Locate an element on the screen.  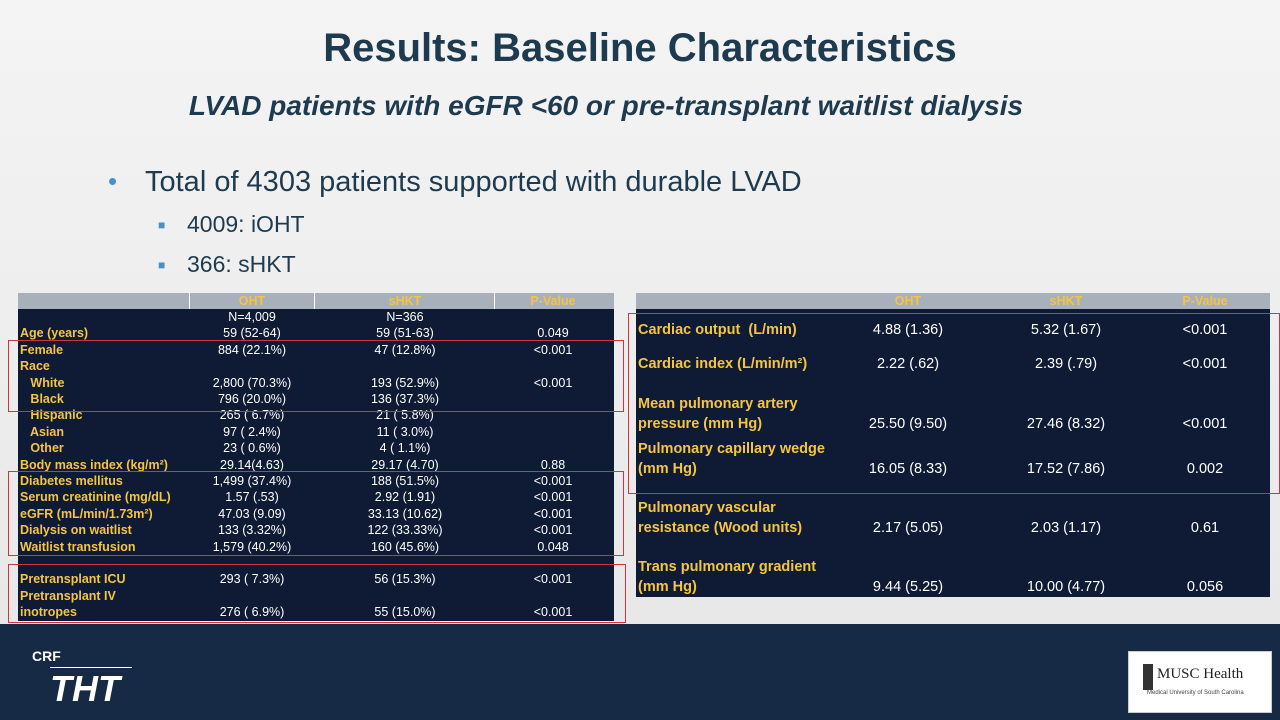
cell-value: 0.056 is located at coordinates (1205, 587).